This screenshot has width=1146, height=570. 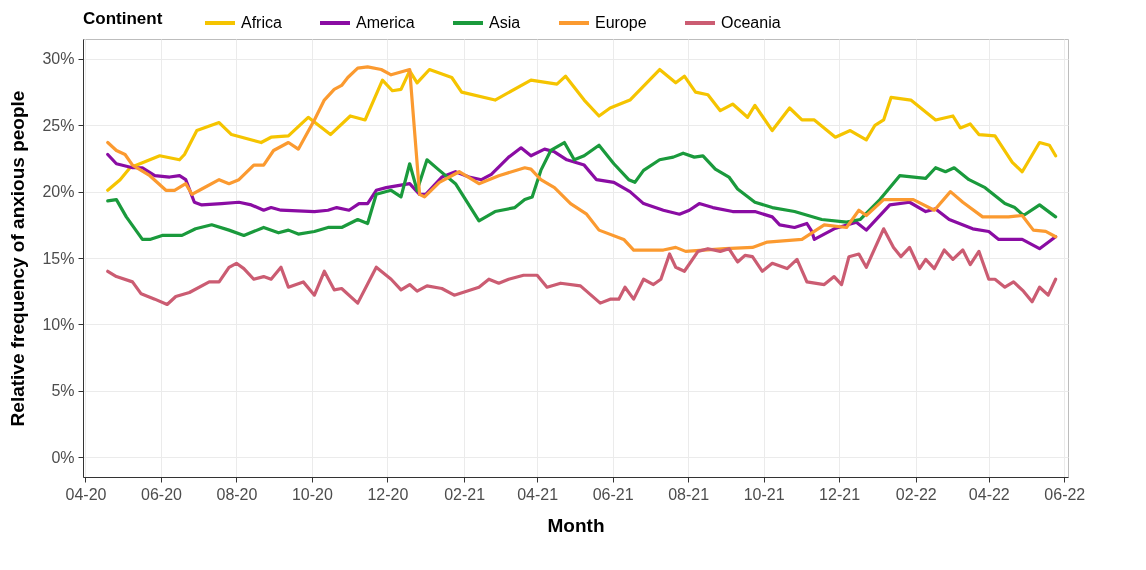 I want to click on y-tick-label: 20%, so click(x=58, y=192).